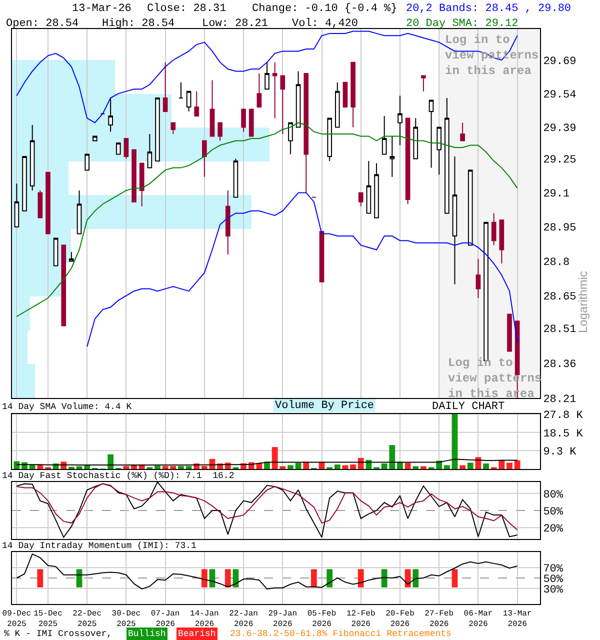 This screenshot has width=600, height=640. I want to click on text: DAILY CHART, so click(469, 407).